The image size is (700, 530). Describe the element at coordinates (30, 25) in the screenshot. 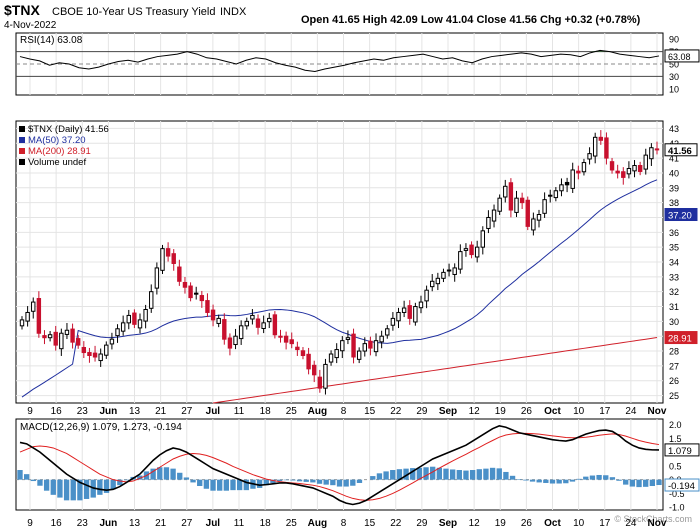

I see `chart-date: 4-Nov-2022` at that location.